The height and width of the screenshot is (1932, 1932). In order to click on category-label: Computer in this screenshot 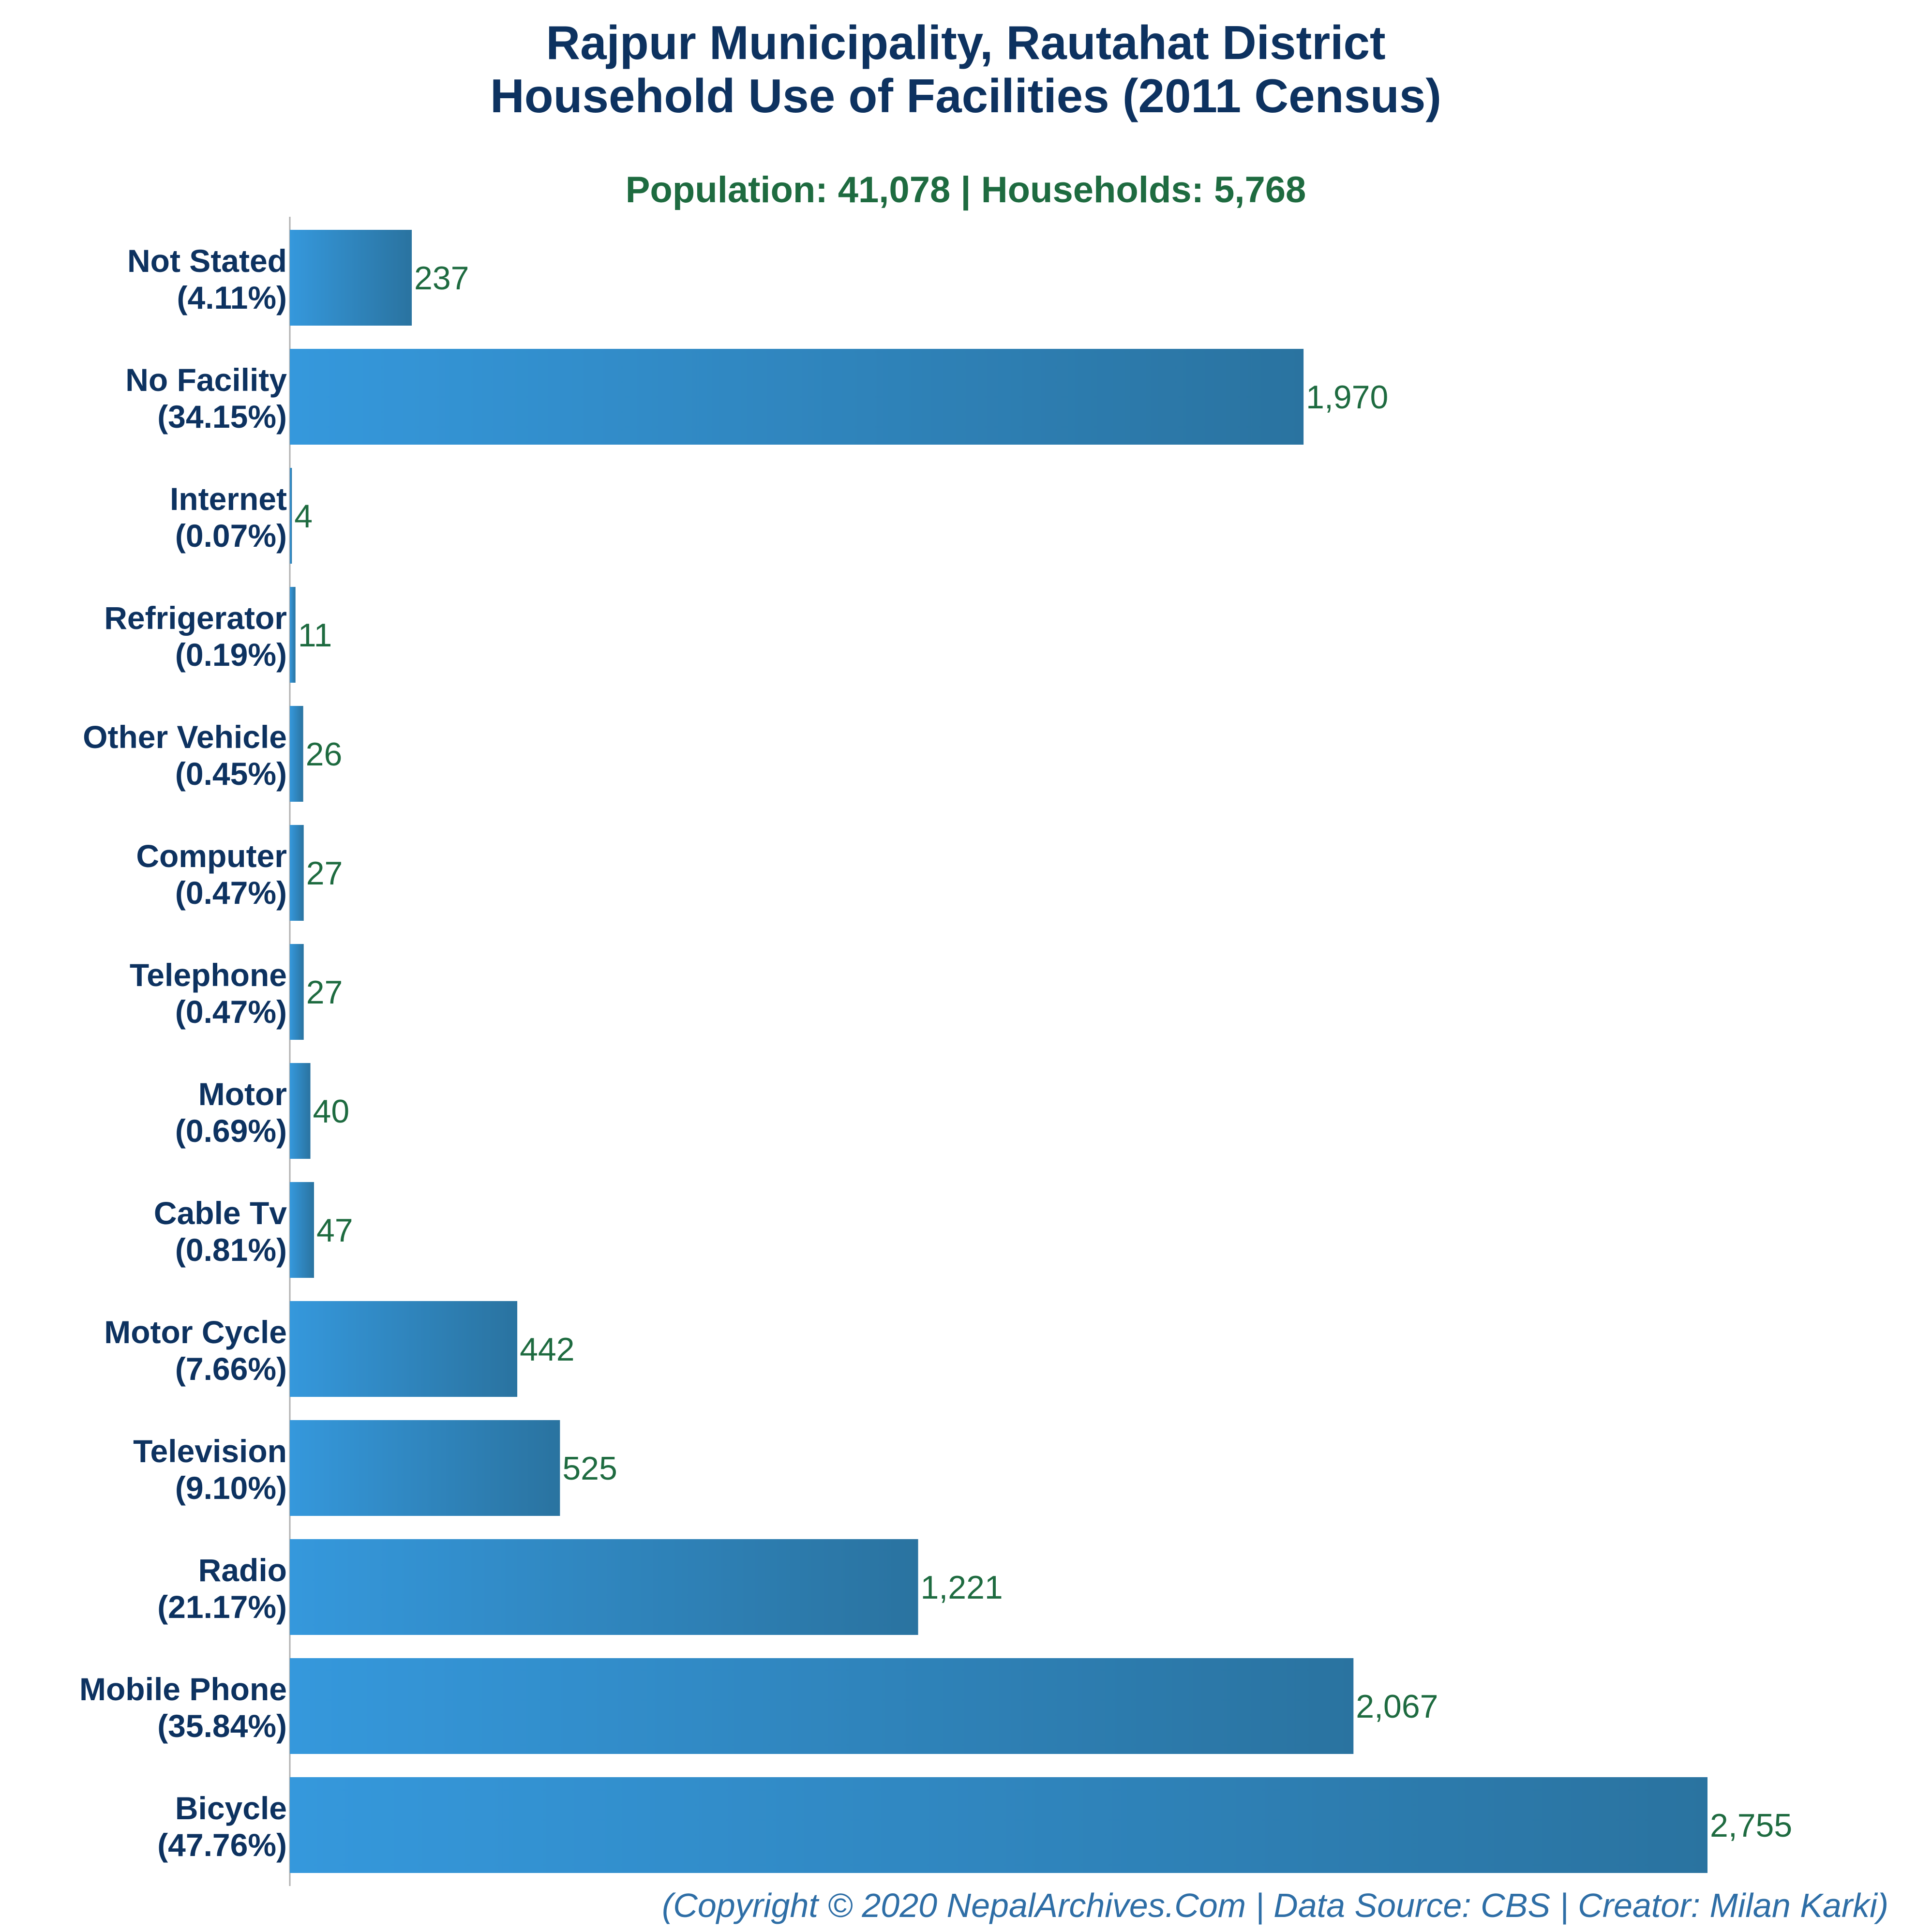, I will do `click(211, 856)`.